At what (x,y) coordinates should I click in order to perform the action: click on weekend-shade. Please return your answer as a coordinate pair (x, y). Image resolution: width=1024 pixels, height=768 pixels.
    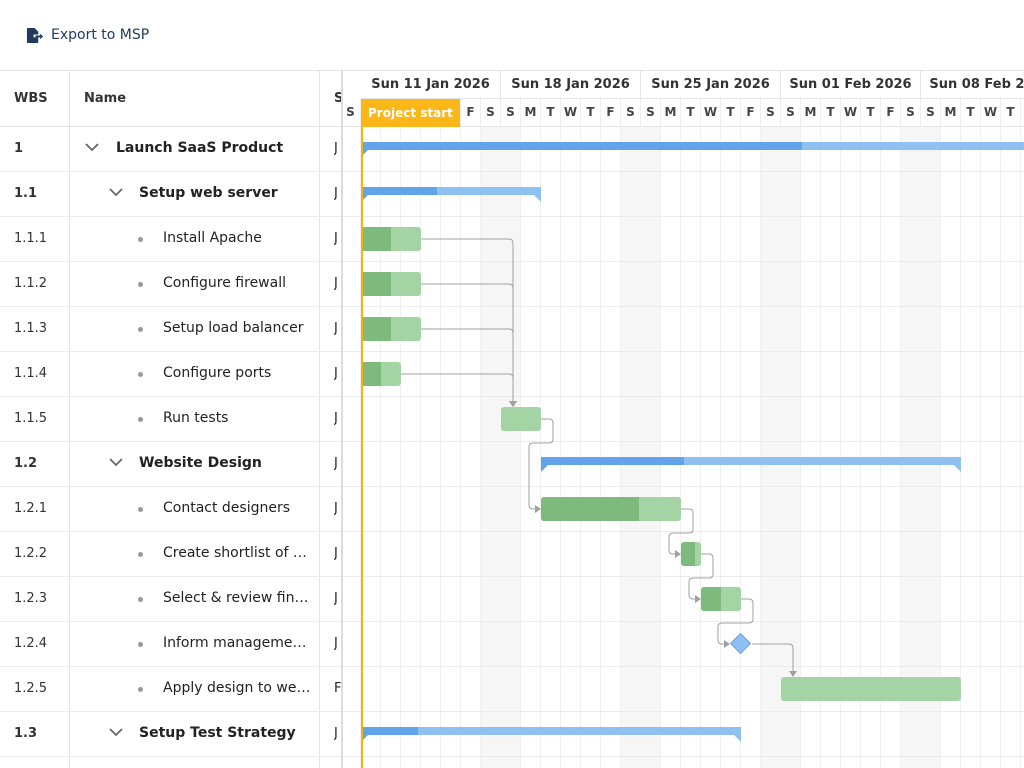
    Looking at the image, I should click on (921, 447).